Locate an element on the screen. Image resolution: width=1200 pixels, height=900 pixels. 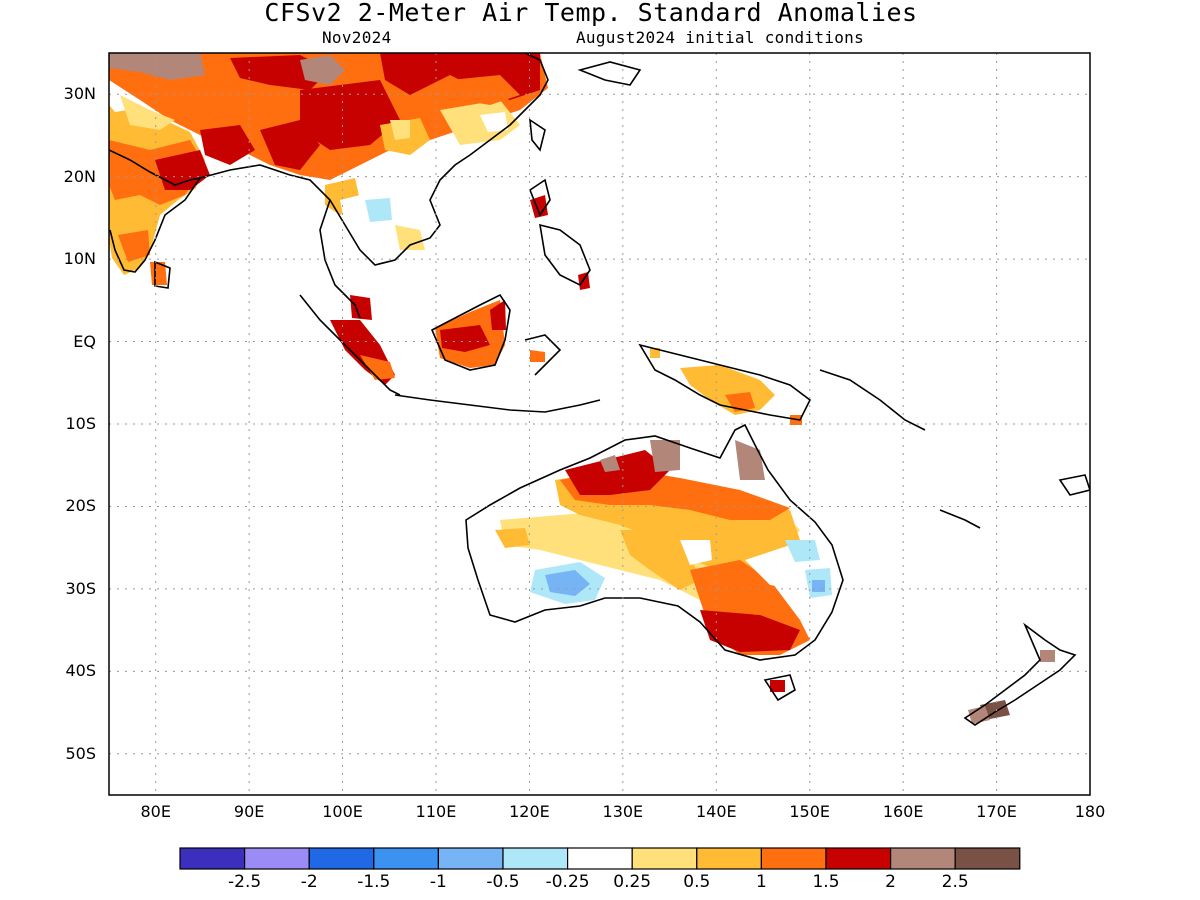
colorbar-tick-label: -1.5 is located at coordinates (374, 882).